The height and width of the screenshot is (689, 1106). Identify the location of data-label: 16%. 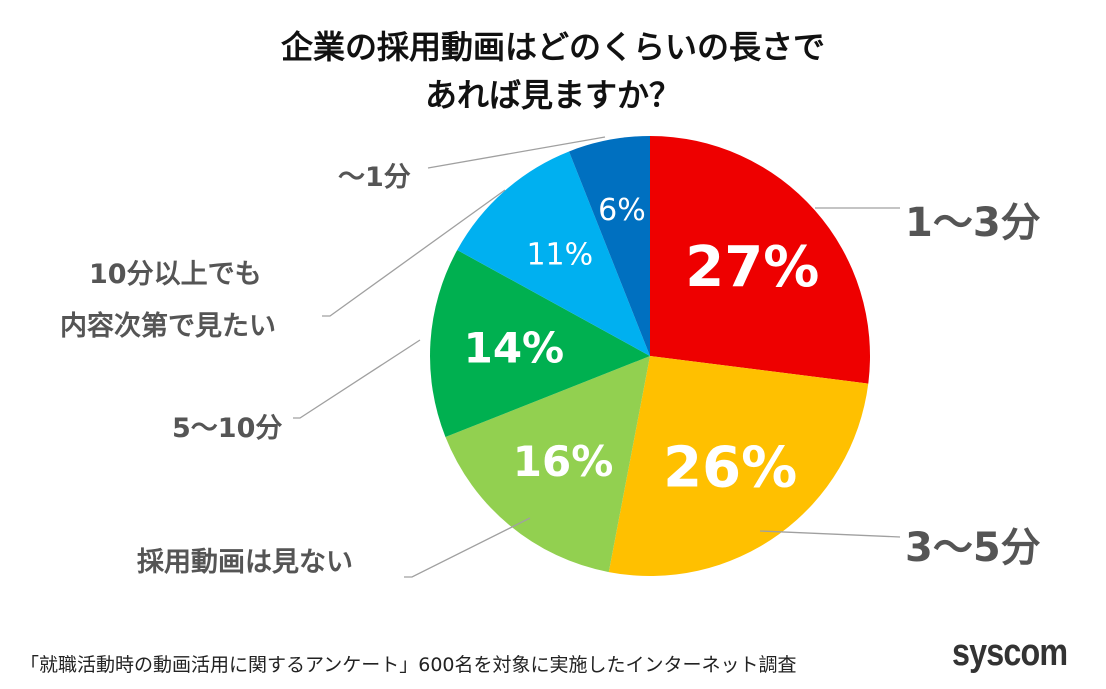
(563, 461).